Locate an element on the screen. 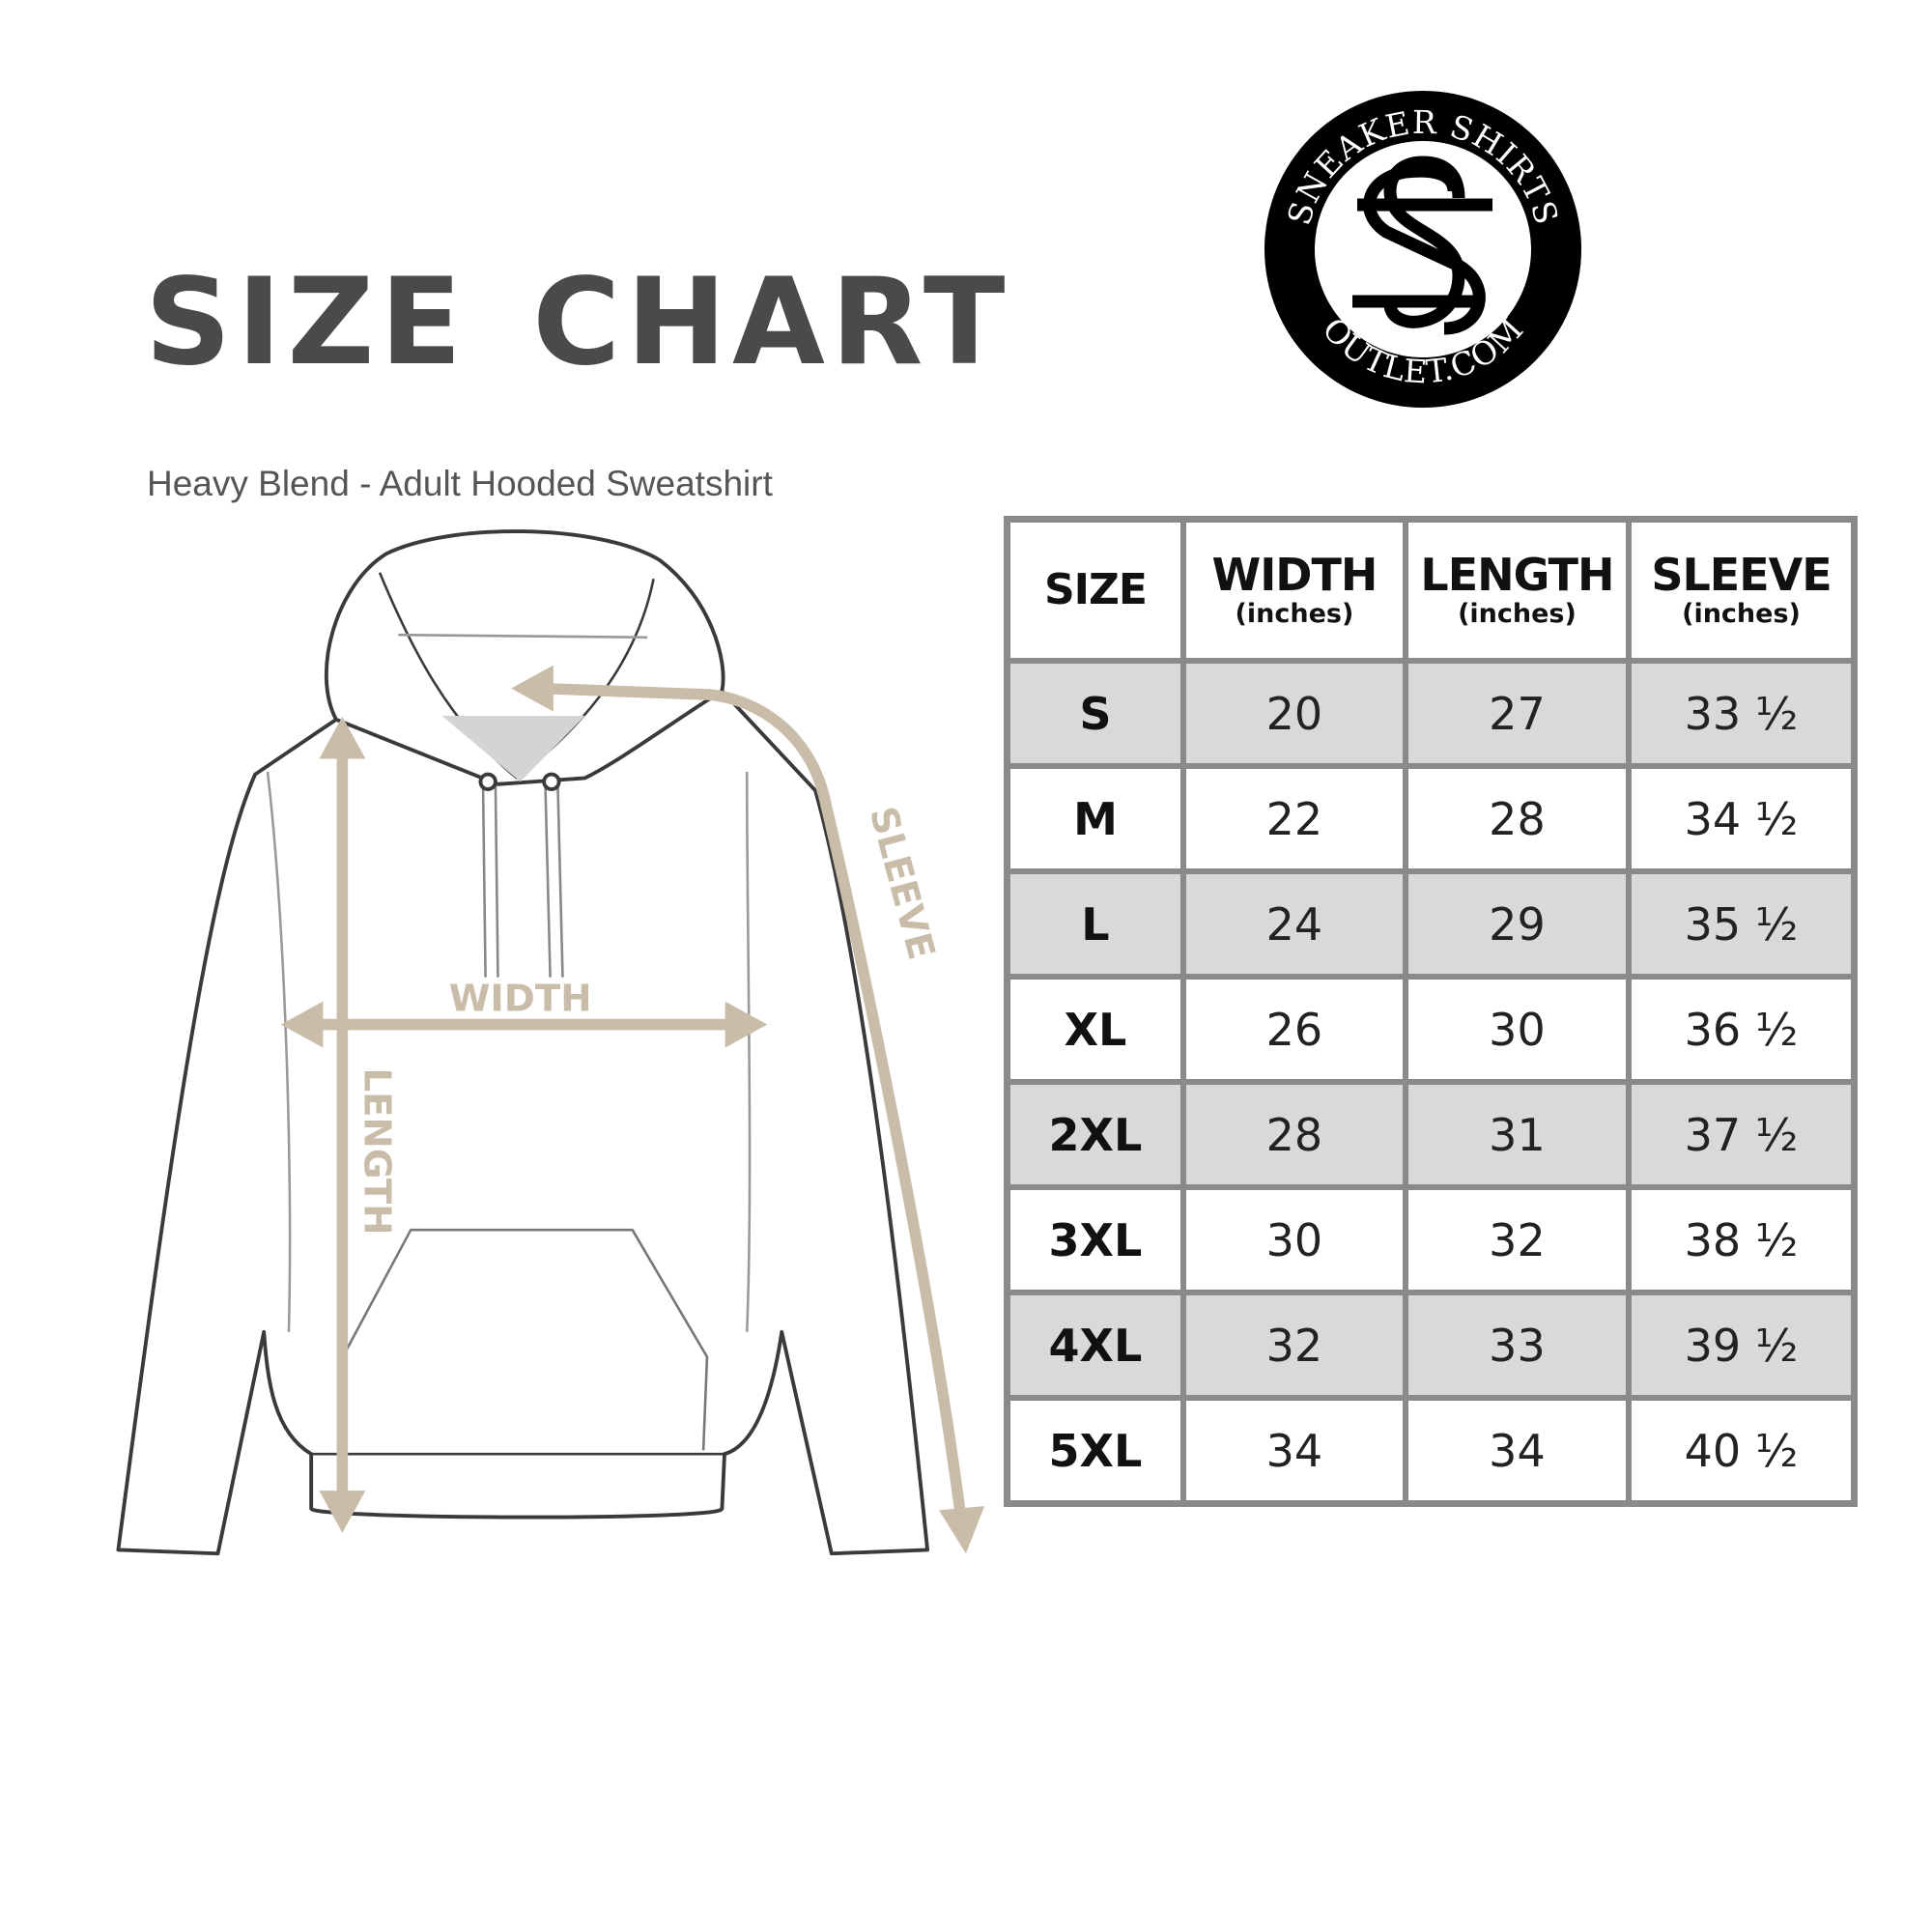 The width and height of the screenshot is (1932, 1932). table-row: XL 26 30 36 ½ is located at coordinates (1431, 1029).